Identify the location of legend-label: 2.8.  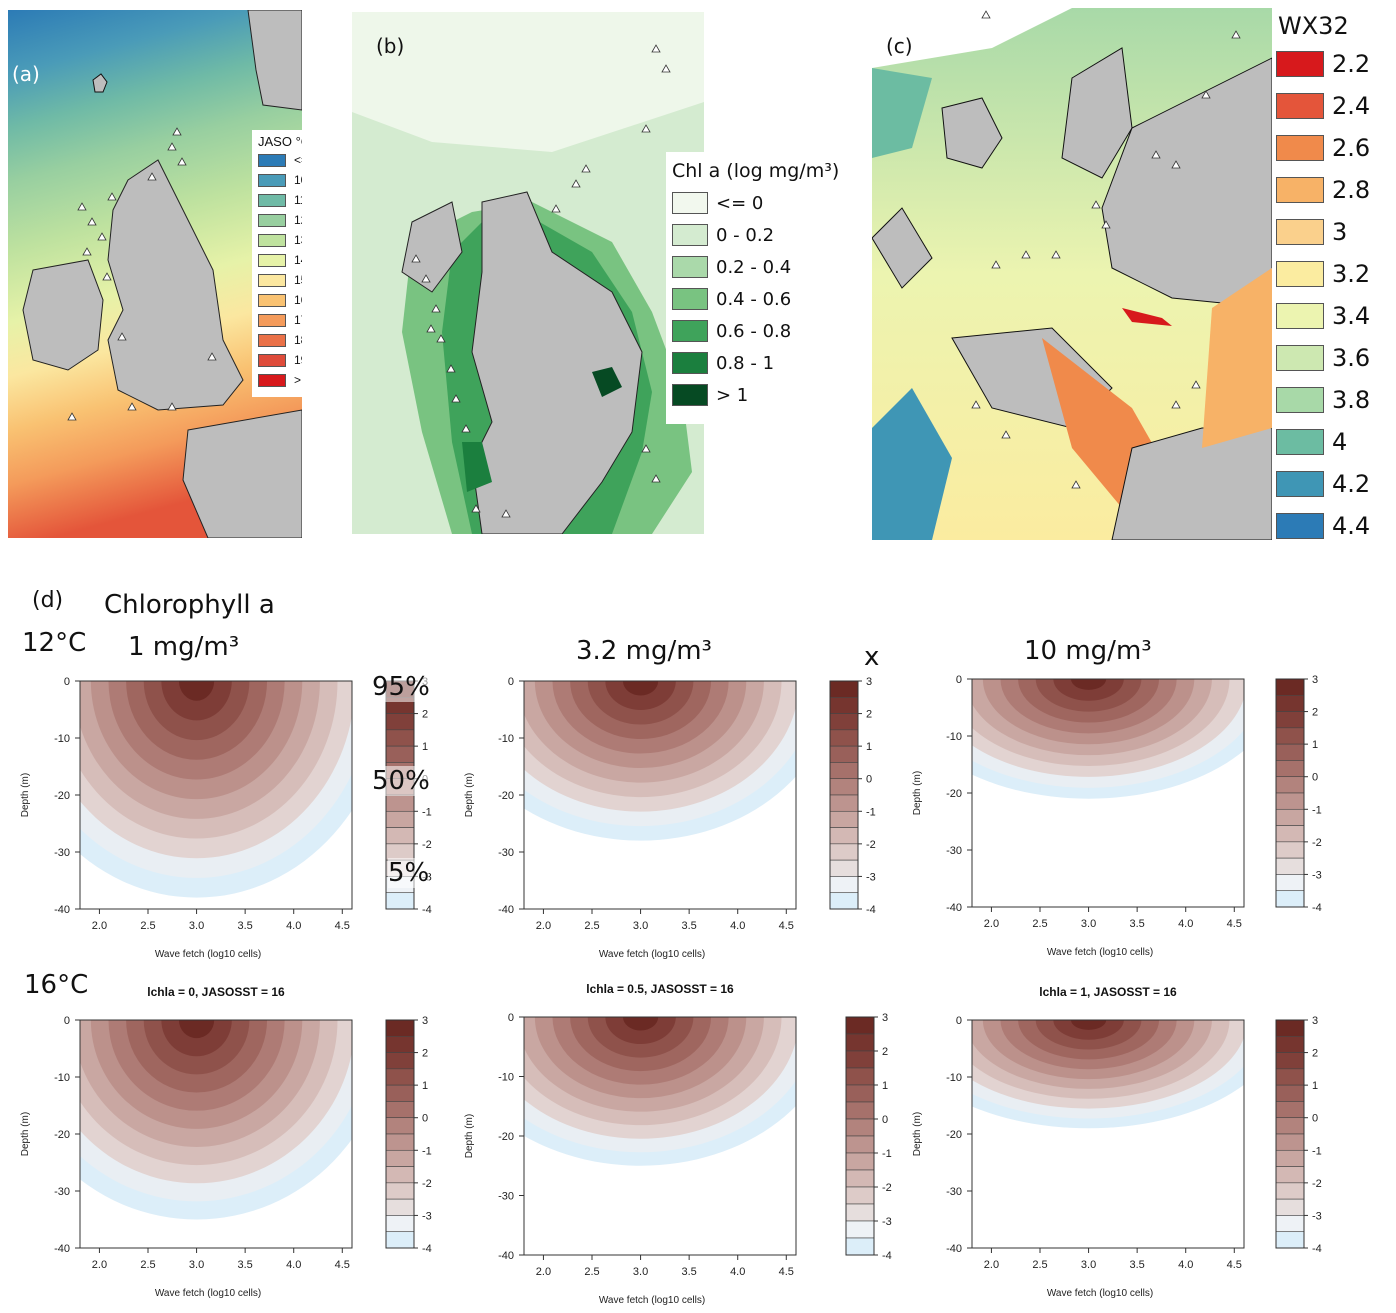
(1351, 190).